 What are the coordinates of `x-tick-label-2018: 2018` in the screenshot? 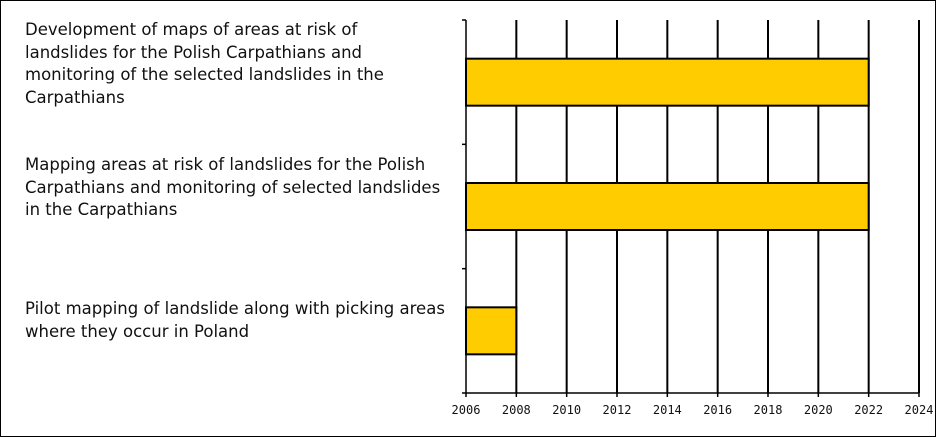 It's located at (768, 410).